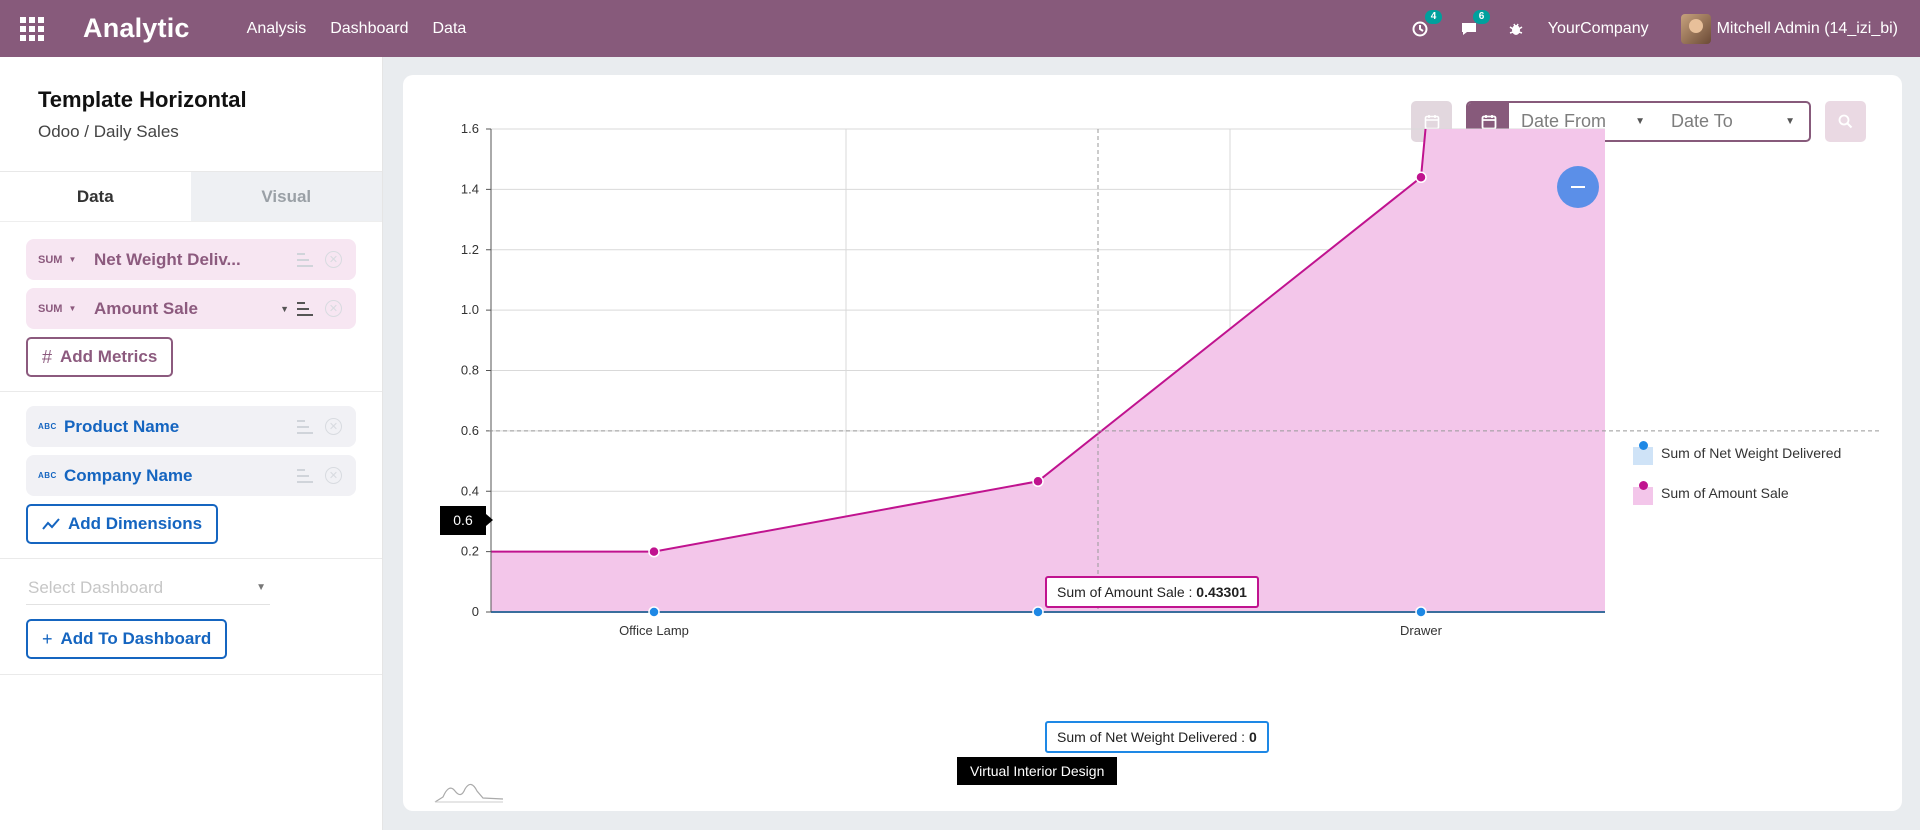  What do you see at coordinates (47, 638) in the screenshot?
I see `plus-icon: +` at bounding box center [47, 638].